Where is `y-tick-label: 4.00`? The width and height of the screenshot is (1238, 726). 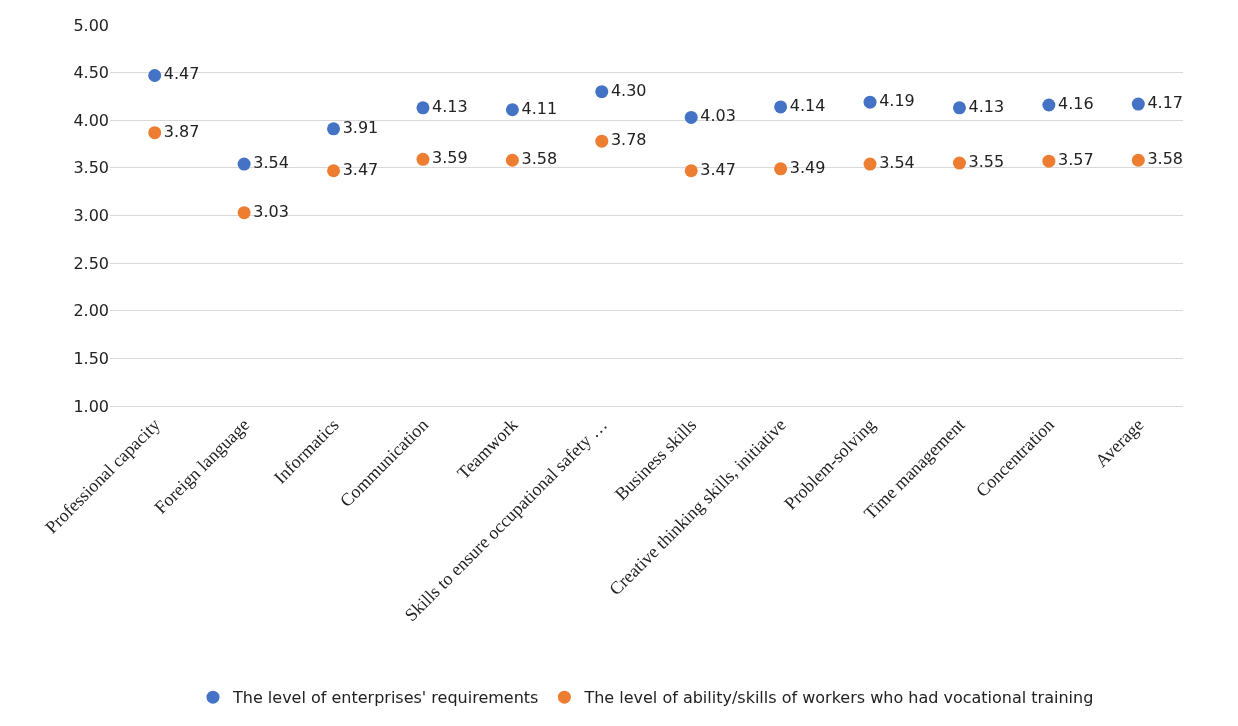 y-tick-label: 4.00 is located at coordinates (91, 120).